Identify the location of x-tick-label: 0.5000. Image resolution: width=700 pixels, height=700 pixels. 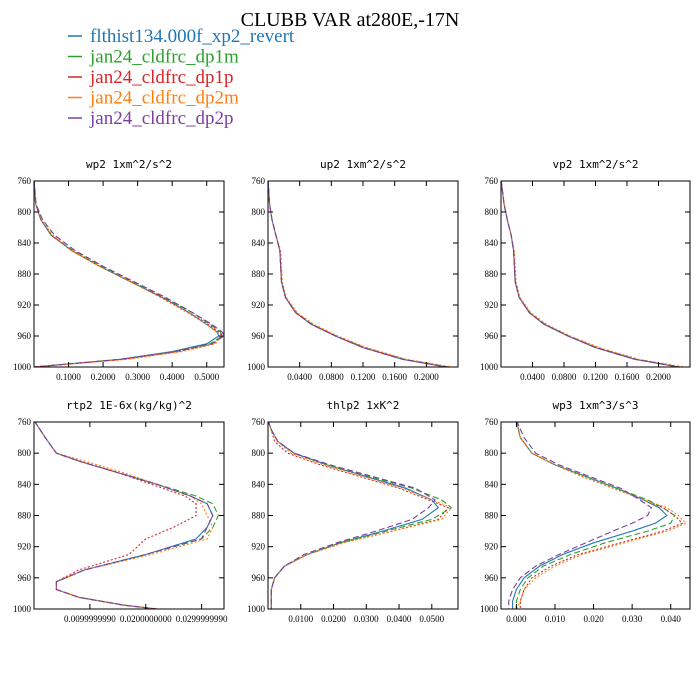
(206, 377).